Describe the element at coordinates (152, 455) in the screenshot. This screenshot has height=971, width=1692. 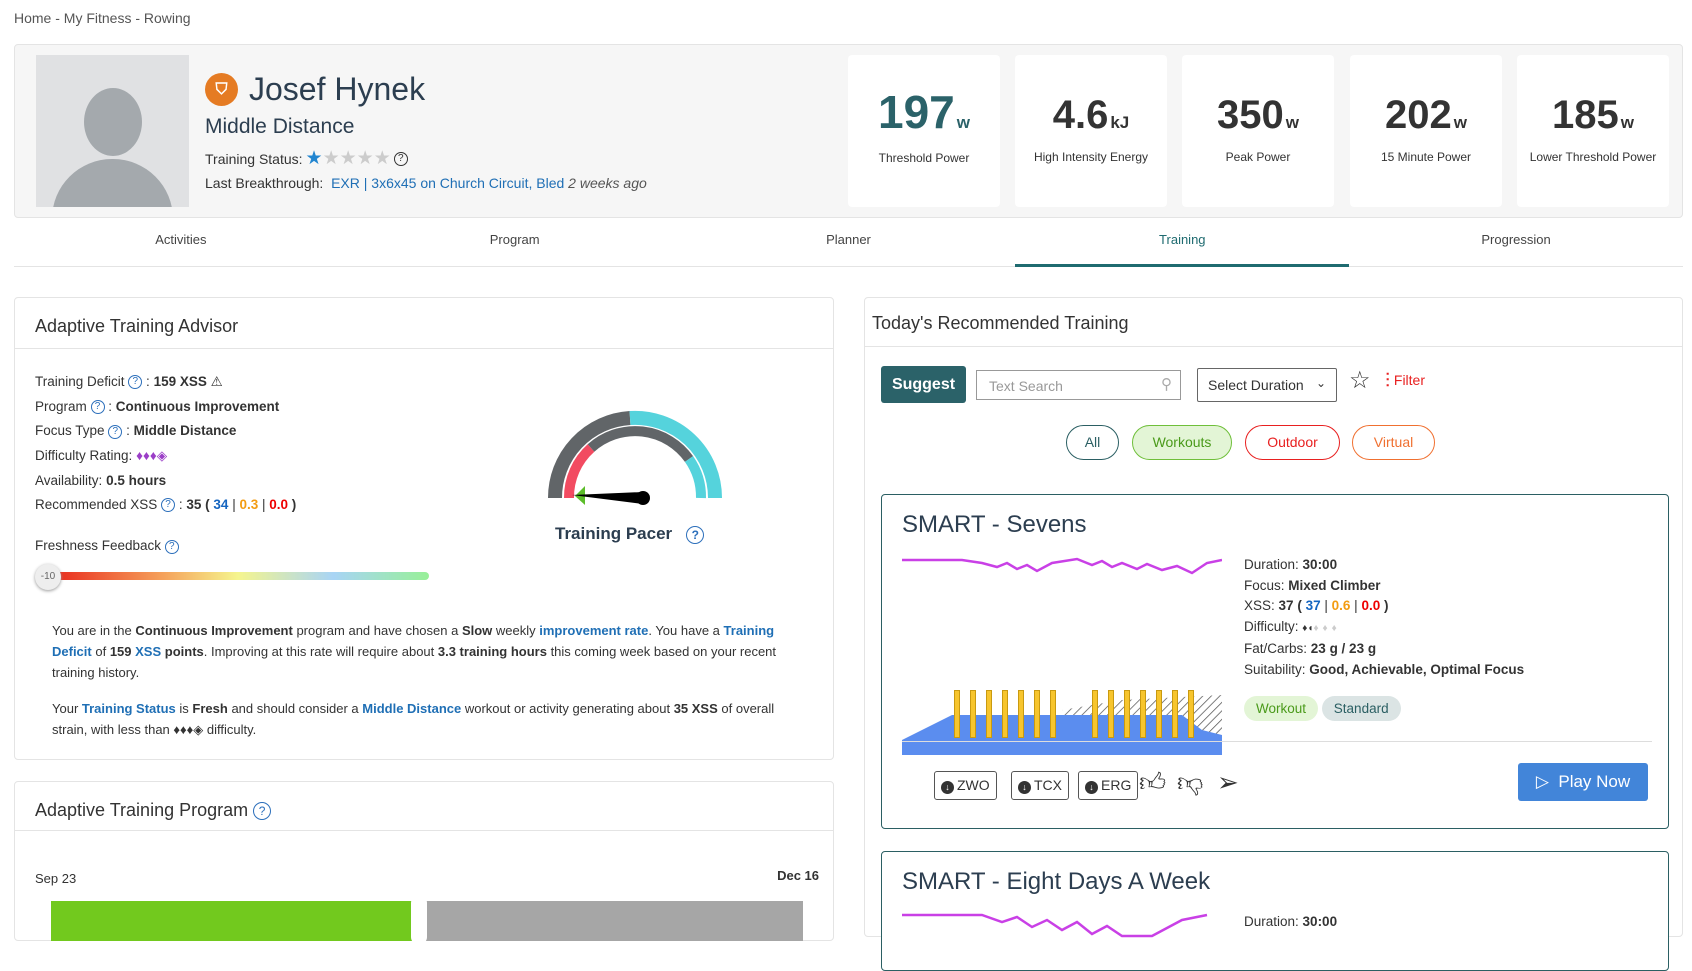
I see `difficulty-diamonds-icon: ♦♦♦◈` at that location.